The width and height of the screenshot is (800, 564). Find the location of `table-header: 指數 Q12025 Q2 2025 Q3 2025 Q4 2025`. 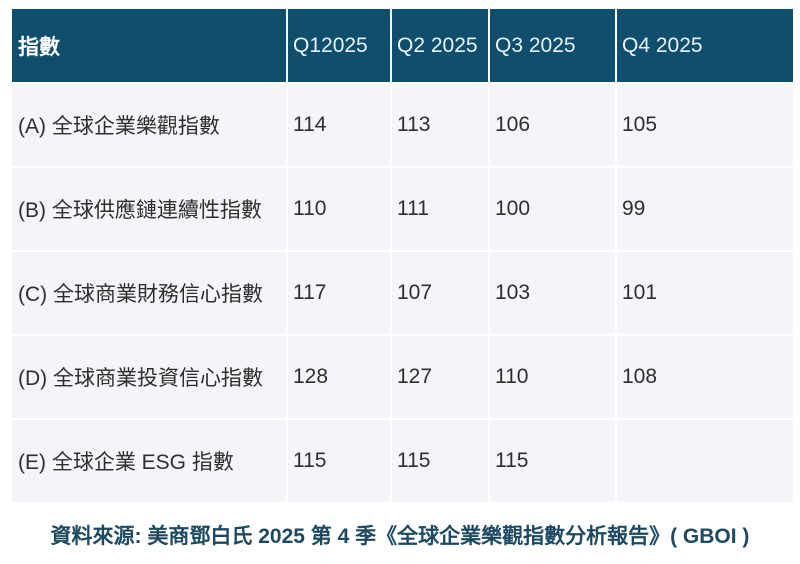

table-header: 指數 Q12025 Q2 2025 Q3 2025 Q4 2025 is located at coordinates (402, 45).